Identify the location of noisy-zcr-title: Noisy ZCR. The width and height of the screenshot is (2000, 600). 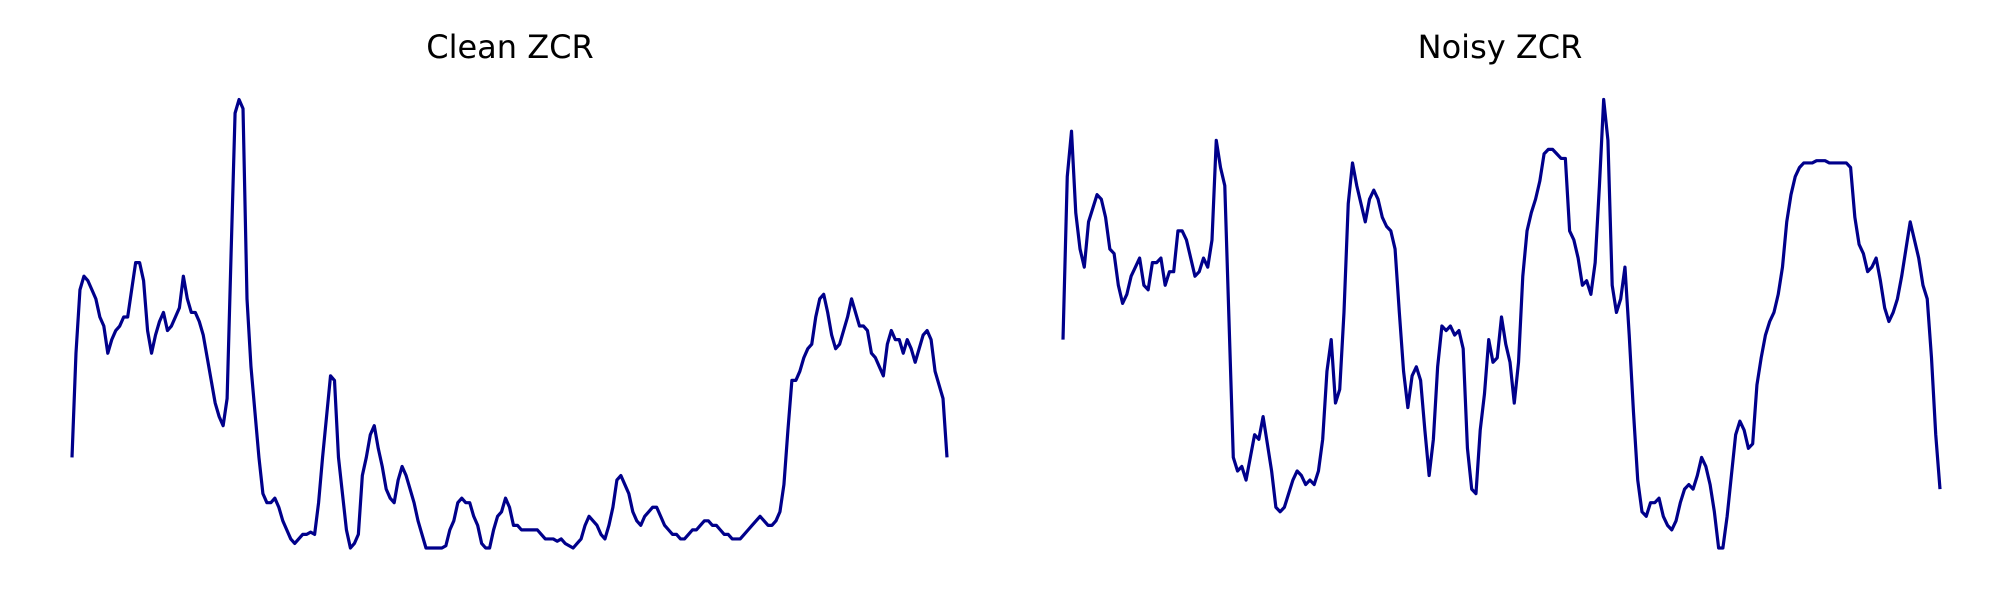
(1500, 47).